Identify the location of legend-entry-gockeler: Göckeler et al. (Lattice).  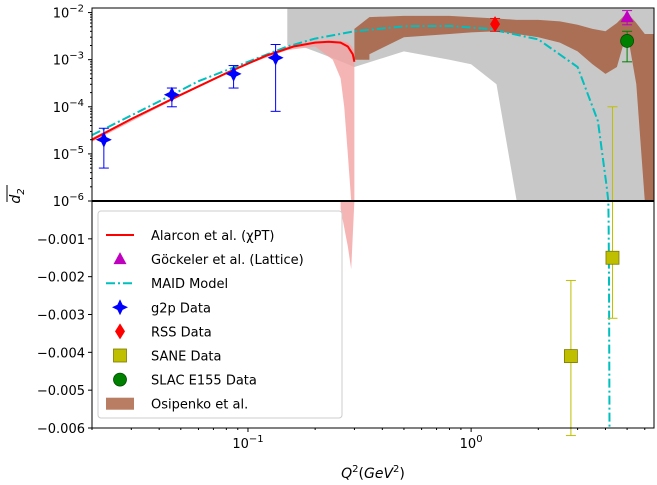
(208, 260).